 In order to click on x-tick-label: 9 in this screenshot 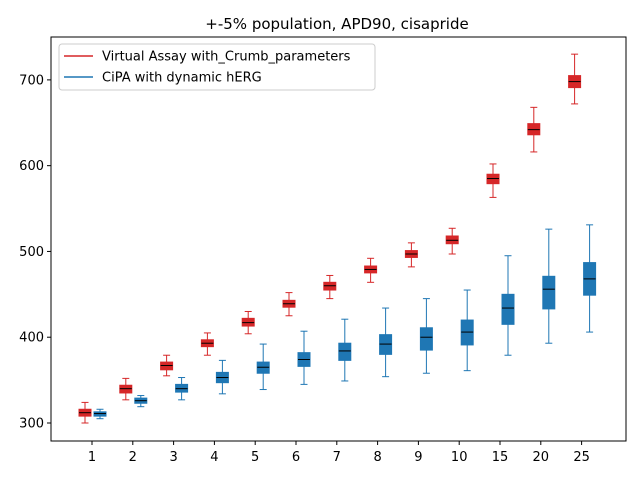, I will do `click(418, 457)`.